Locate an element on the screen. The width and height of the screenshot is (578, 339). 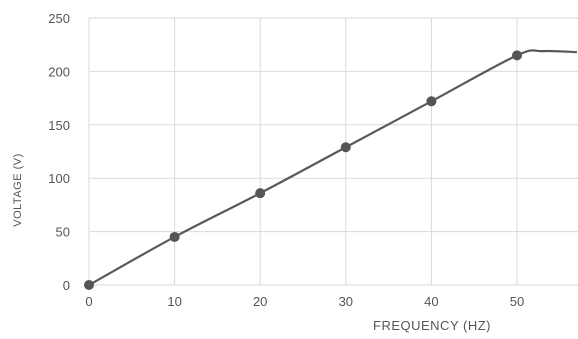
y-tick-label: 0 is located at coordinates (66, 285).